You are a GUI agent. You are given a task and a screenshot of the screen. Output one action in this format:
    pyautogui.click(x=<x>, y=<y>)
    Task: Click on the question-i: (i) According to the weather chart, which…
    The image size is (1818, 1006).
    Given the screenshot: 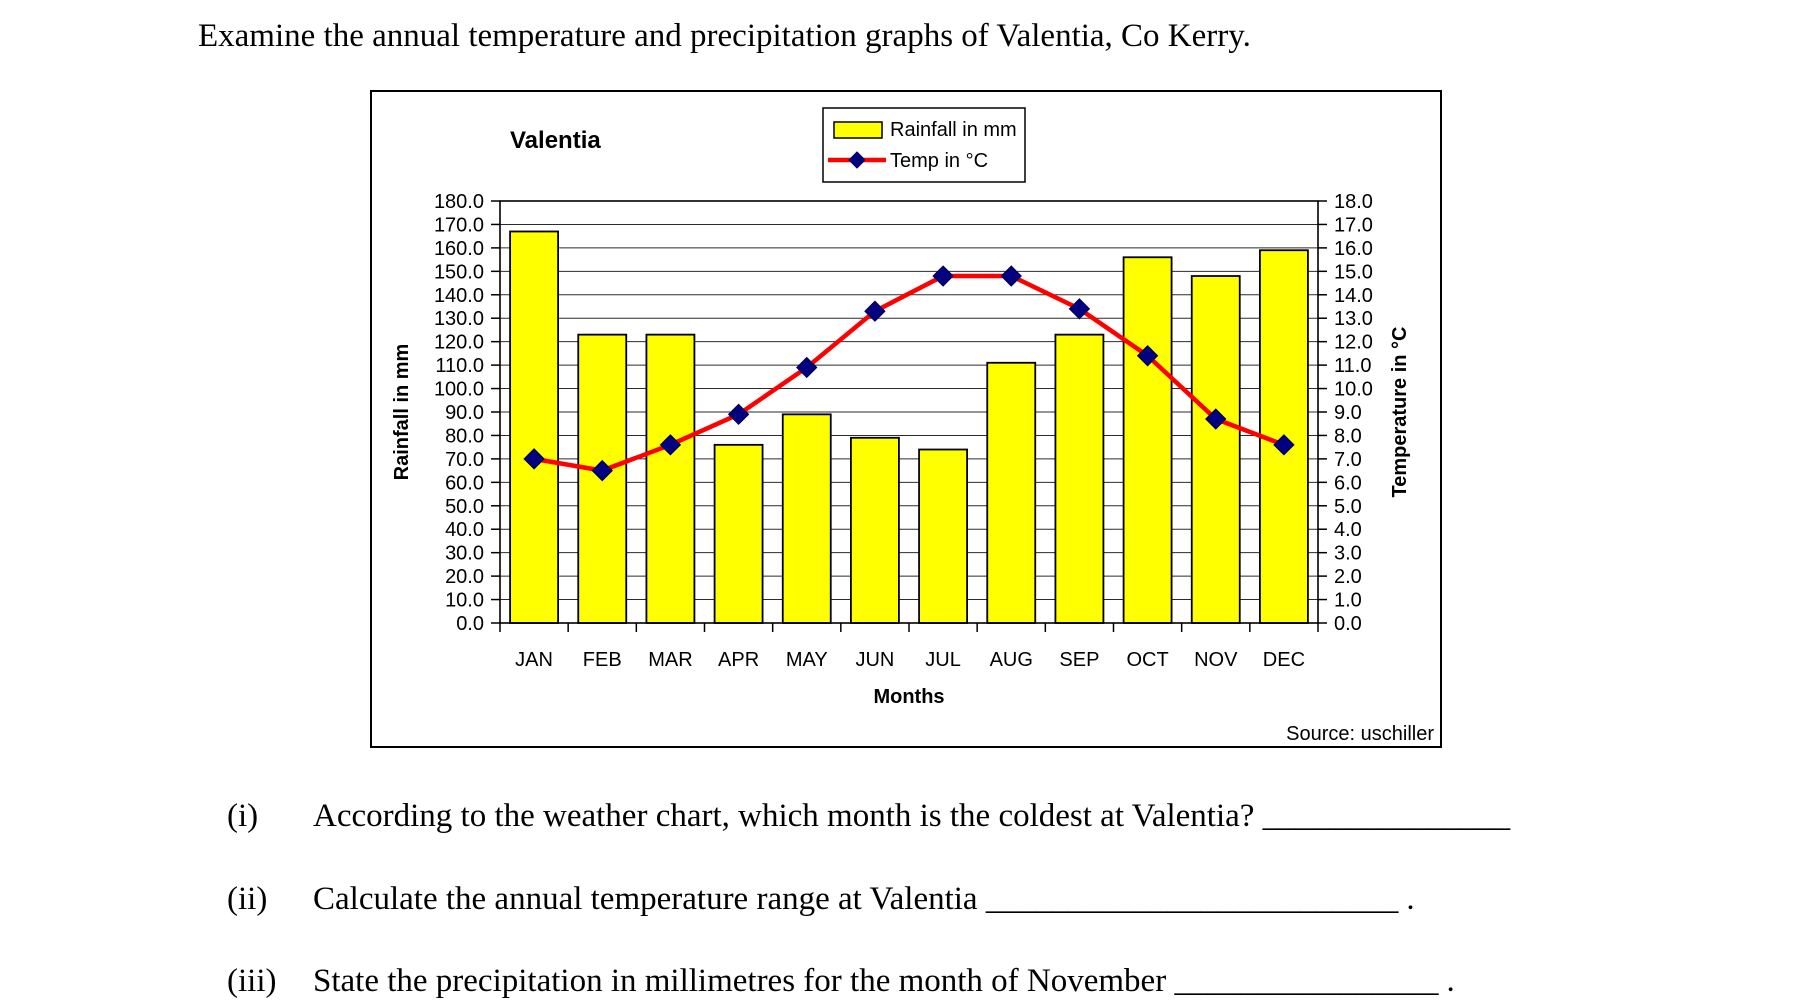 What is the action you would take?
    pyautogui.click(x=872, y=816)
    